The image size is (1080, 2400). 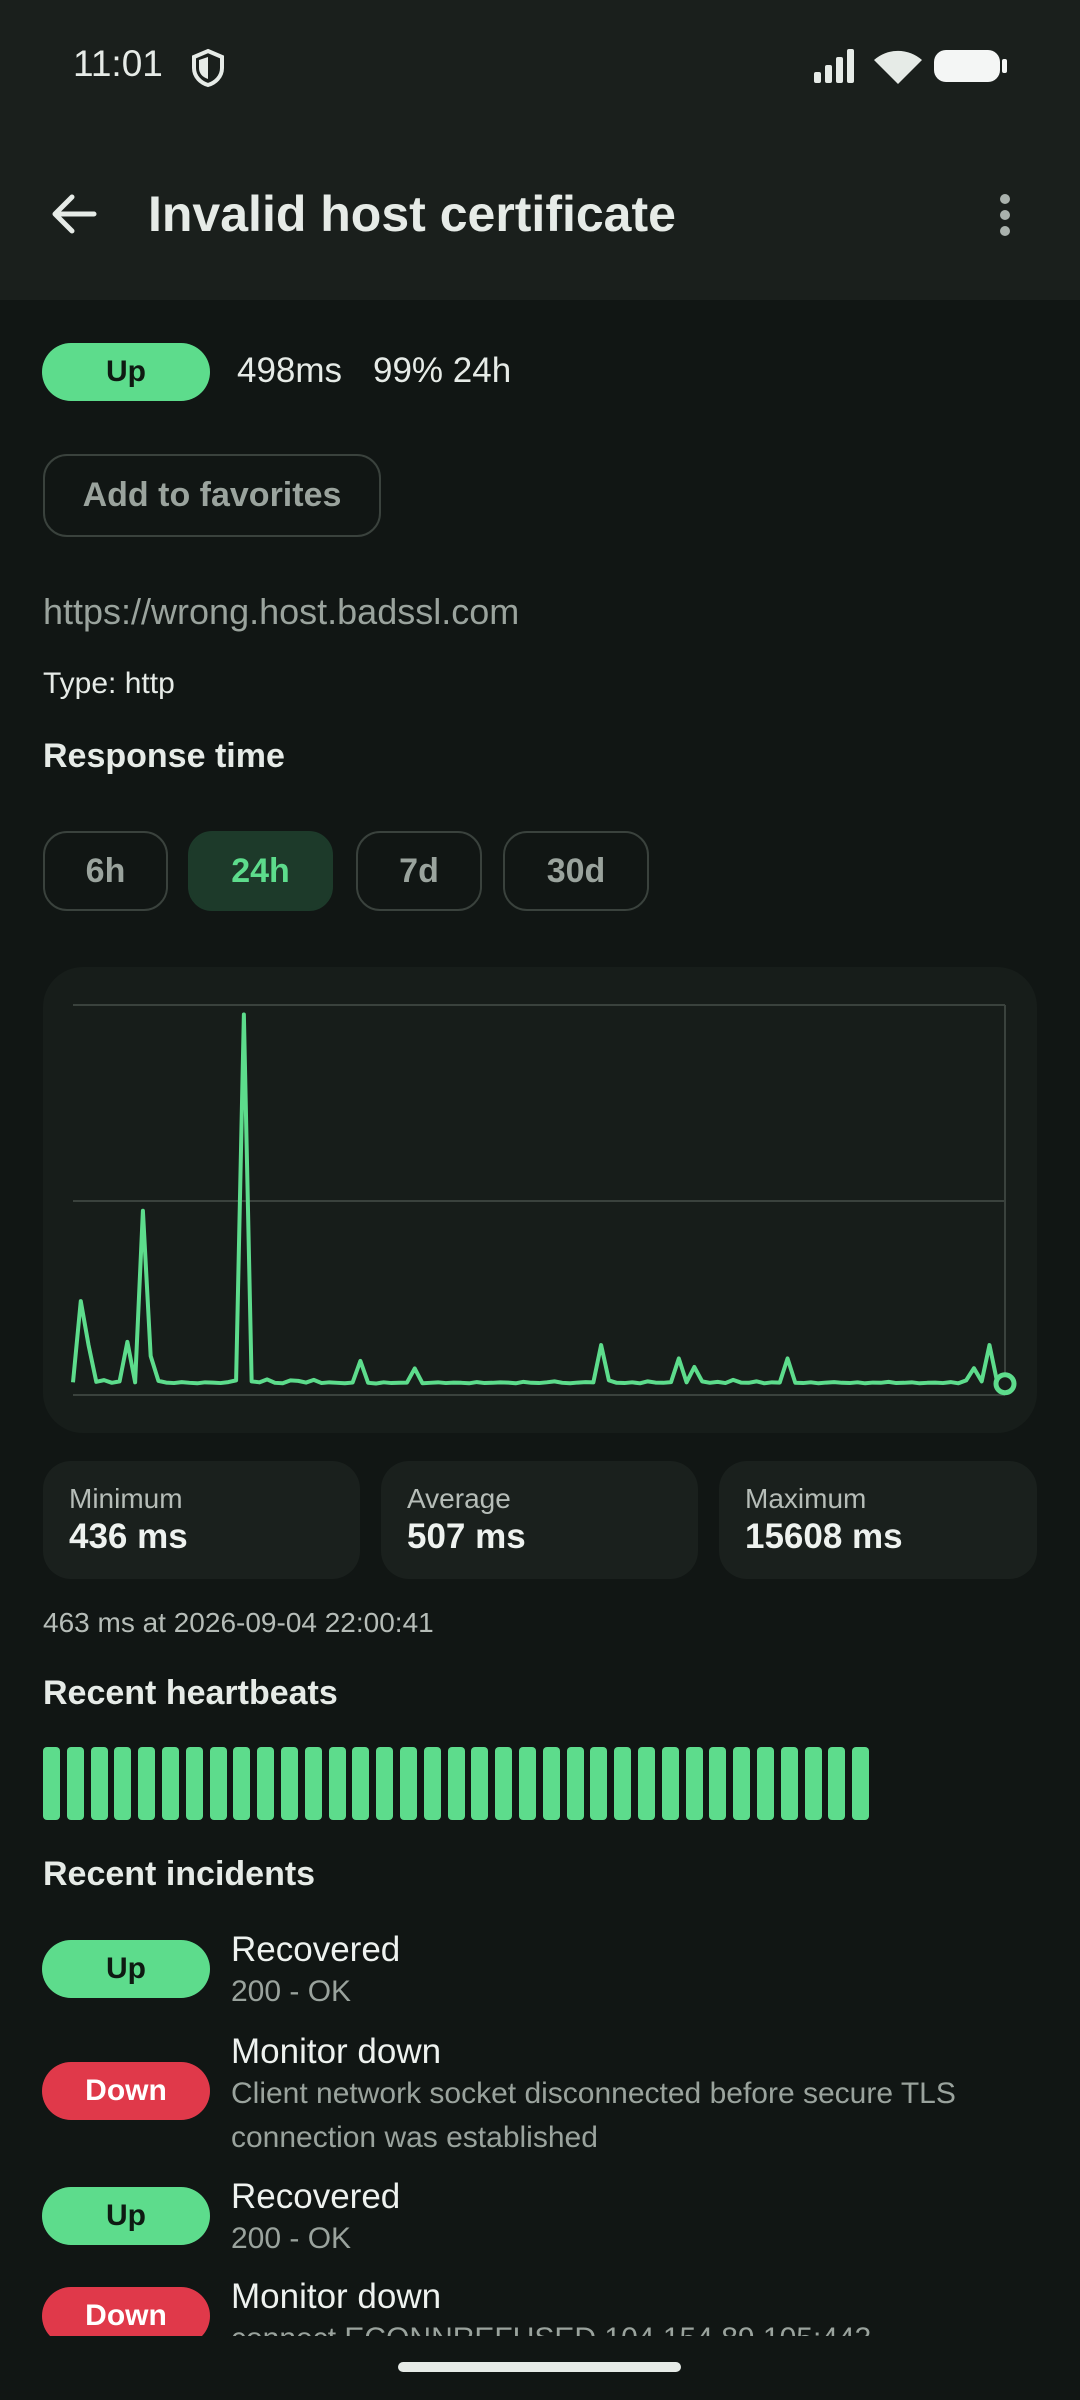 What do you see at coordinates (646, 2326) in the screenshot?
I see `incident-message: connect ECONNREFUSED 104.154.89.105:443` at bounding box center [646, 2326].